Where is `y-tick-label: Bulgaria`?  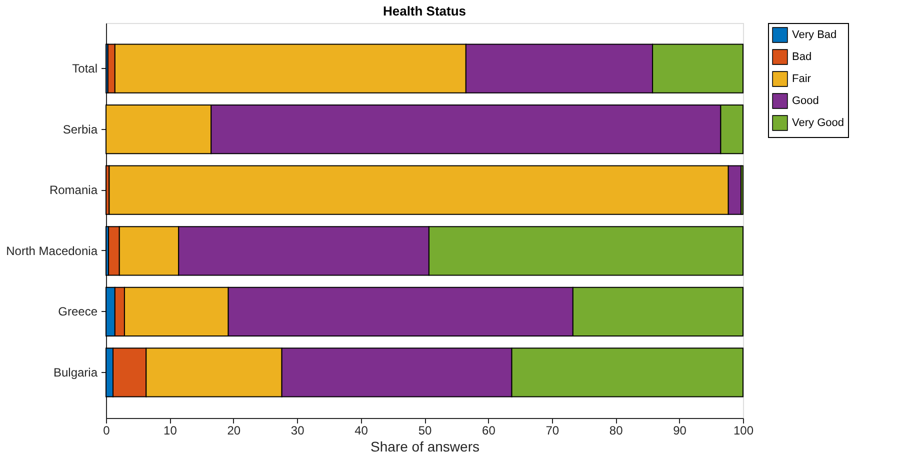 y-tick-label: Bulgaria is located at coordinates (75, 372).